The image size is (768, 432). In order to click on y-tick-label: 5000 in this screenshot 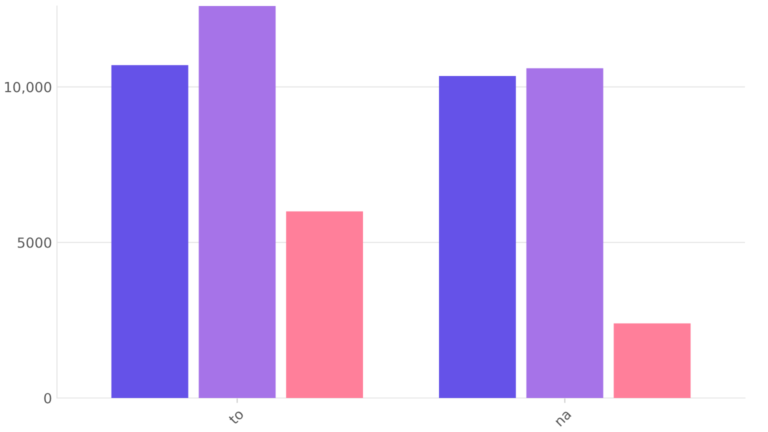, I will do `click(35, 242)`.